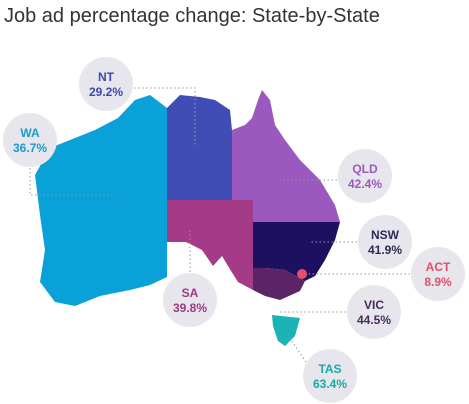 The width and height of the screenshot is (469, 404). Describe the element at coordinates (279, 284) in the screenshot. I see `vic-region` at that location.